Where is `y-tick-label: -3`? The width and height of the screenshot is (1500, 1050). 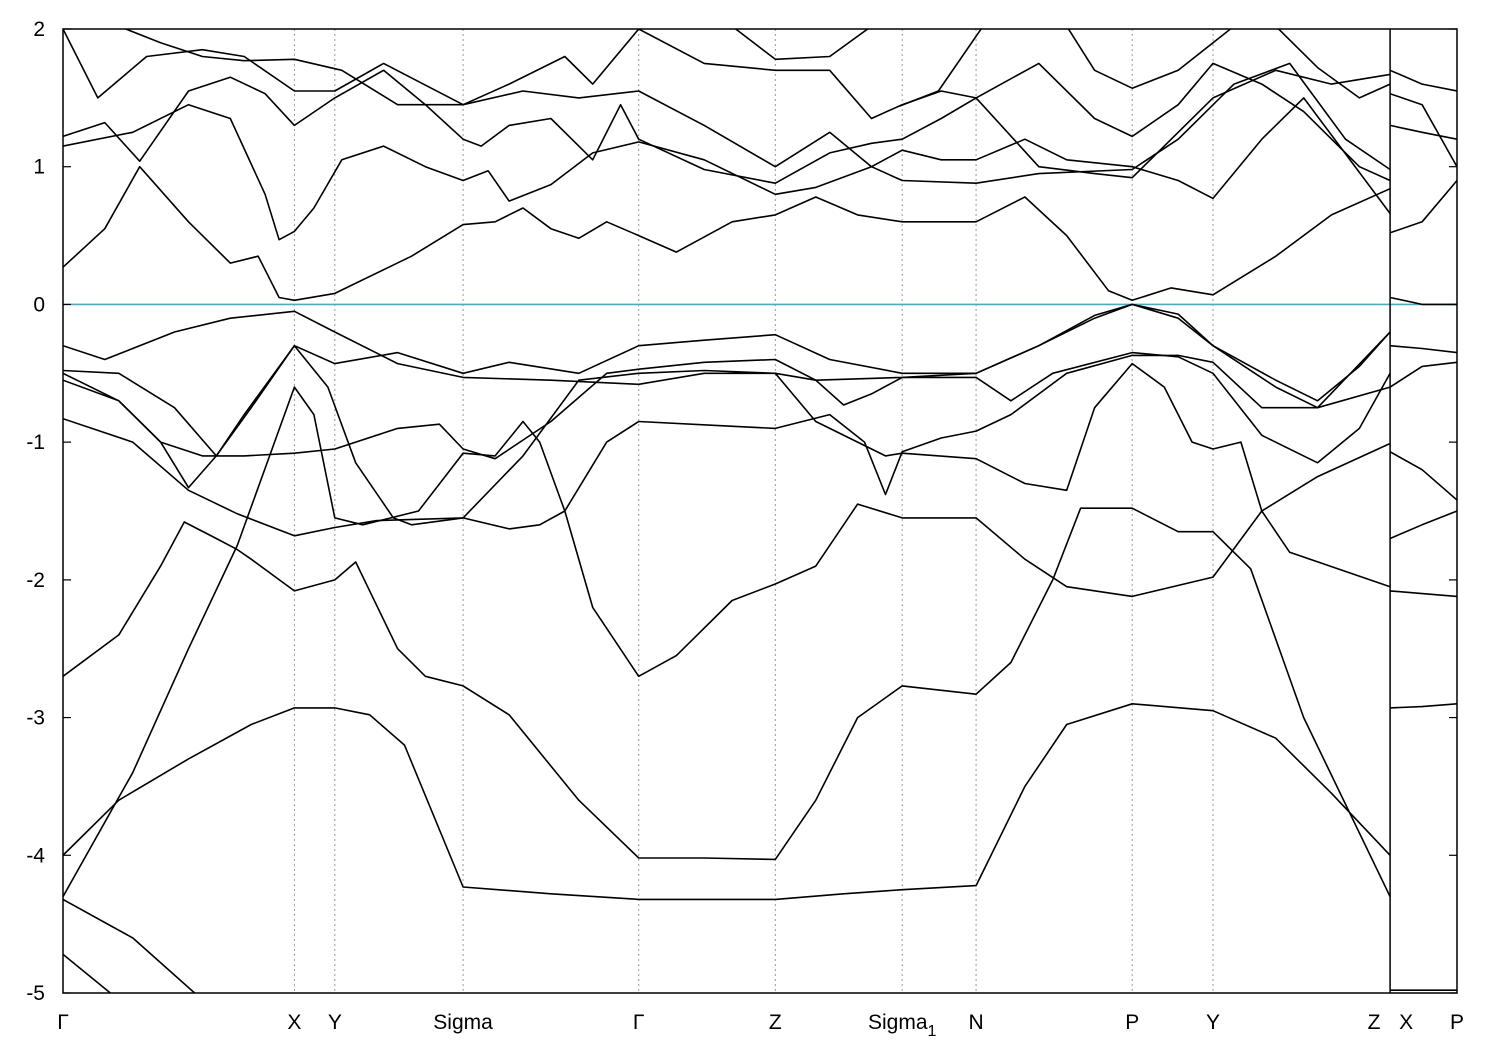 y-tick-label: -3 is located at coordinates (35, 718).